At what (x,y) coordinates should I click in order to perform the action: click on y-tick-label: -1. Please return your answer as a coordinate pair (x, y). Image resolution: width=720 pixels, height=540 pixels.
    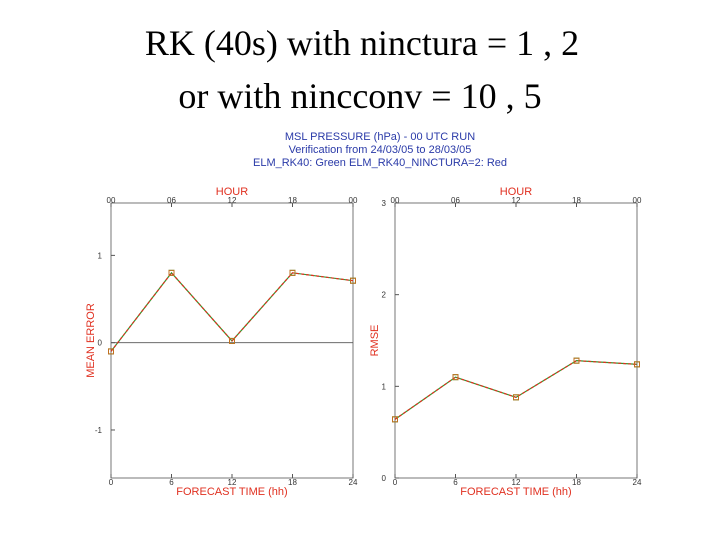
    Looking at the image, I should click on (99, 430).